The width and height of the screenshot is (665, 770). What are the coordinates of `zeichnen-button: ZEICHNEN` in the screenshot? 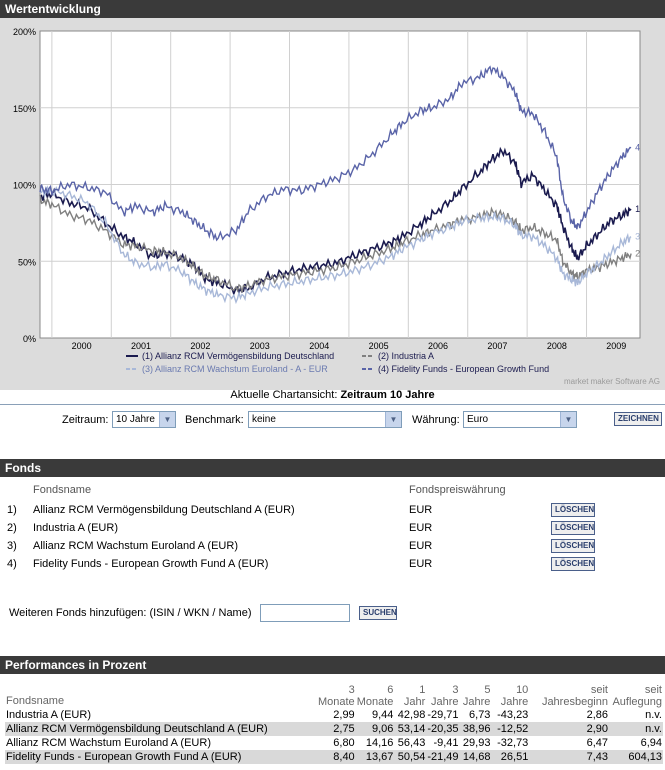 It's located at (638, 419).